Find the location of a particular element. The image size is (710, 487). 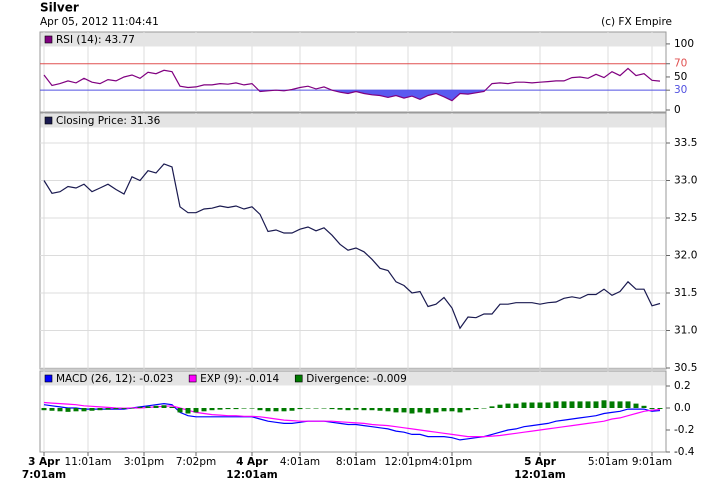

legend-label: Divergence: -0.009 is located at coordinates (356, 379).